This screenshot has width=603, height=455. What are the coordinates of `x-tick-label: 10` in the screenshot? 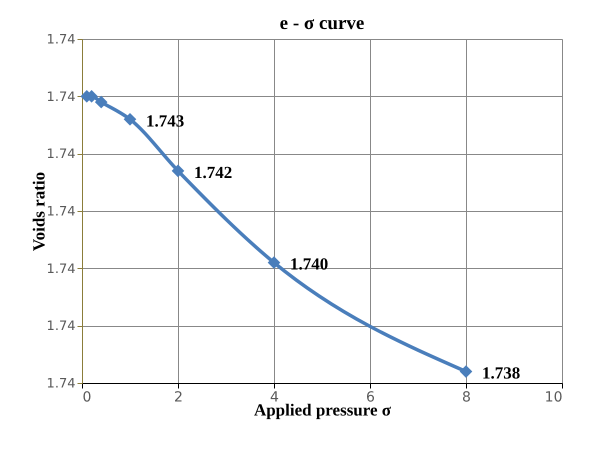 It's located at (553, 398).